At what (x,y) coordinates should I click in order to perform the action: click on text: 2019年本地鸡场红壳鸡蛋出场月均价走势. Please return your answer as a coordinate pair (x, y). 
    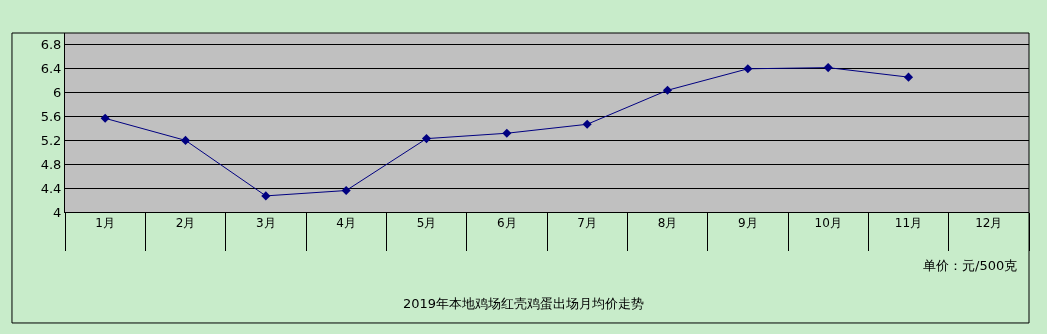
    Looking at the image, I should click on (523, 304).